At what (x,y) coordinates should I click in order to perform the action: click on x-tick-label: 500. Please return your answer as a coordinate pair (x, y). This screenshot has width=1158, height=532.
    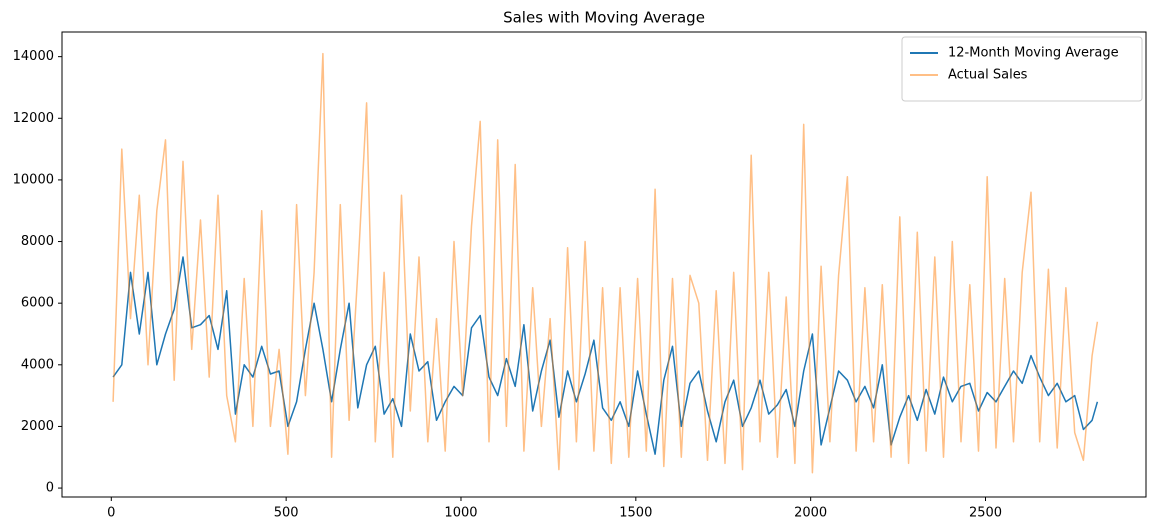
    Looking at the image, I should click on (286, 513).